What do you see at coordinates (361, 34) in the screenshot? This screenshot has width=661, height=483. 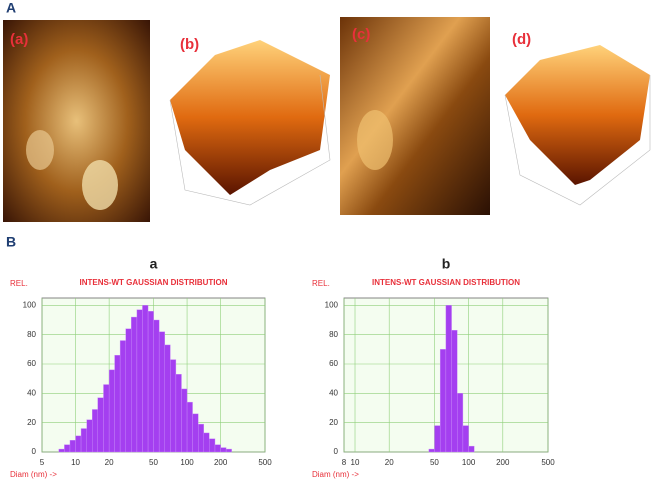 I see `image-label: (c)` at bounding box center [361, 34].